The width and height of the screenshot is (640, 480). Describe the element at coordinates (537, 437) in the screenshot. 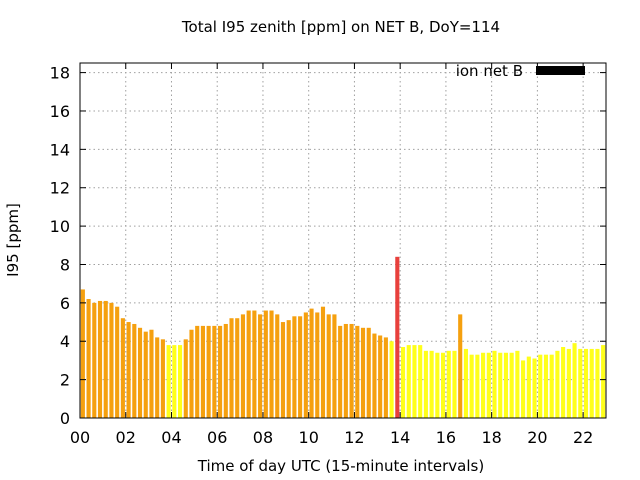

I see `x-tick-label: 20` at that location.